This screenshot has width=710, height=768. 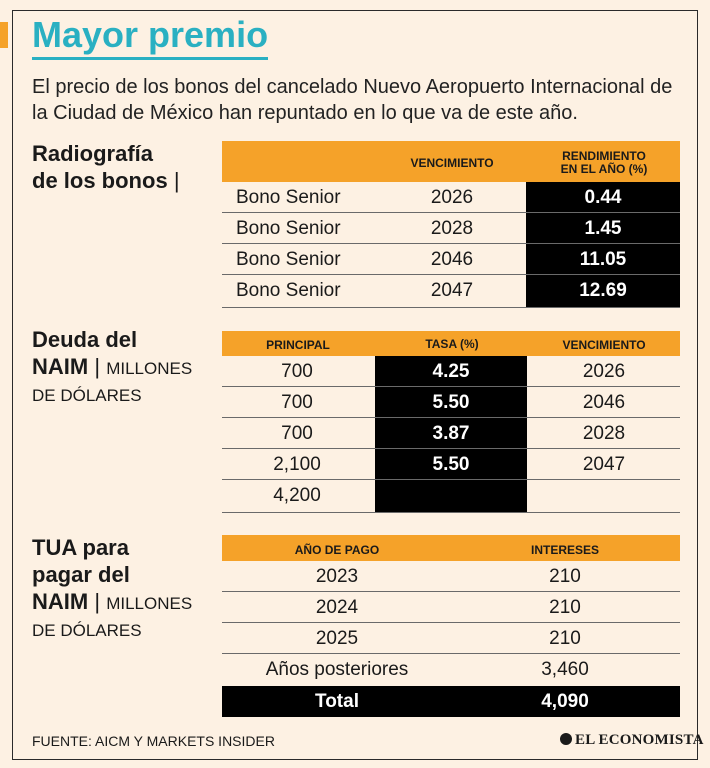 What do you see at coordinates (87, 395) in the screenshot?
I see `debt-label-unit-line3: DE DÓLARES` at bounding box center [87, 395].